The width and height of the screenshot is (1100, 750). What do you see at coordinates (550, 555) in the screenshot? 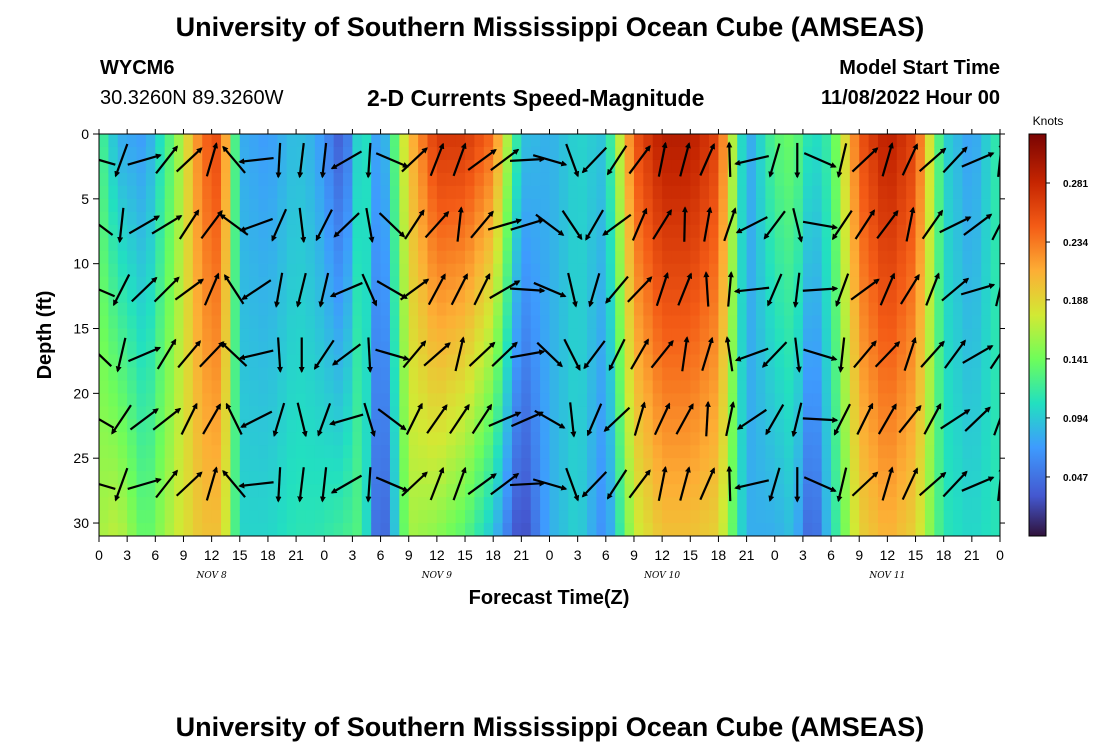
I see `x-tick-label: 0` at bounding box center [550, 555].